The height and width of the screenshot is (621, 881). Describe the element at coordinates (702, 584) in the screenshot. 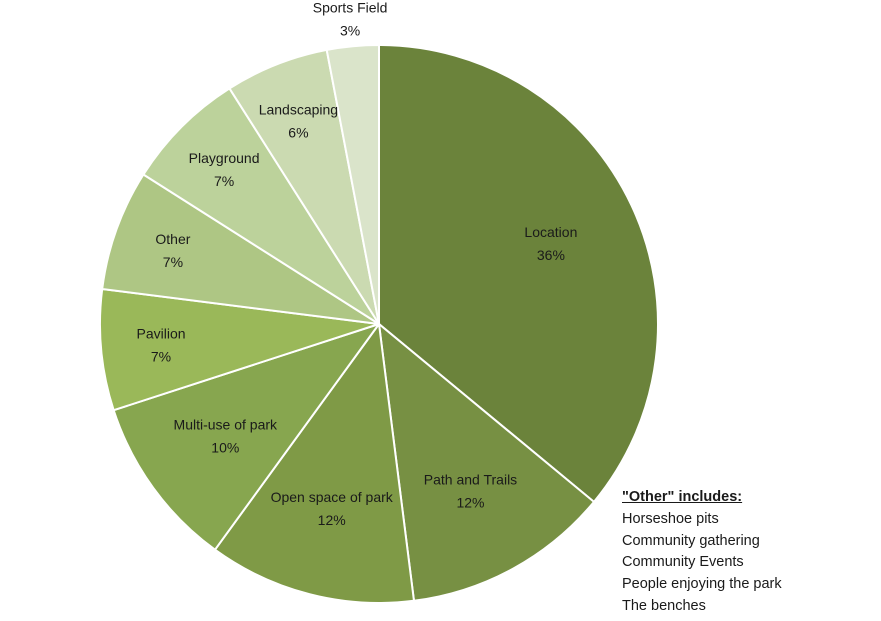

I see `other-includes-item: People enjoying the park` at that location.